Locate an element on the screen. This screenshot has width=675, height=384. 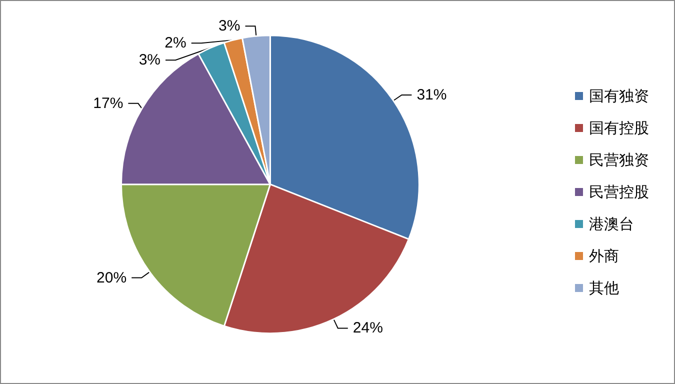
data-label: 31% is located at coordinates (431, 95).